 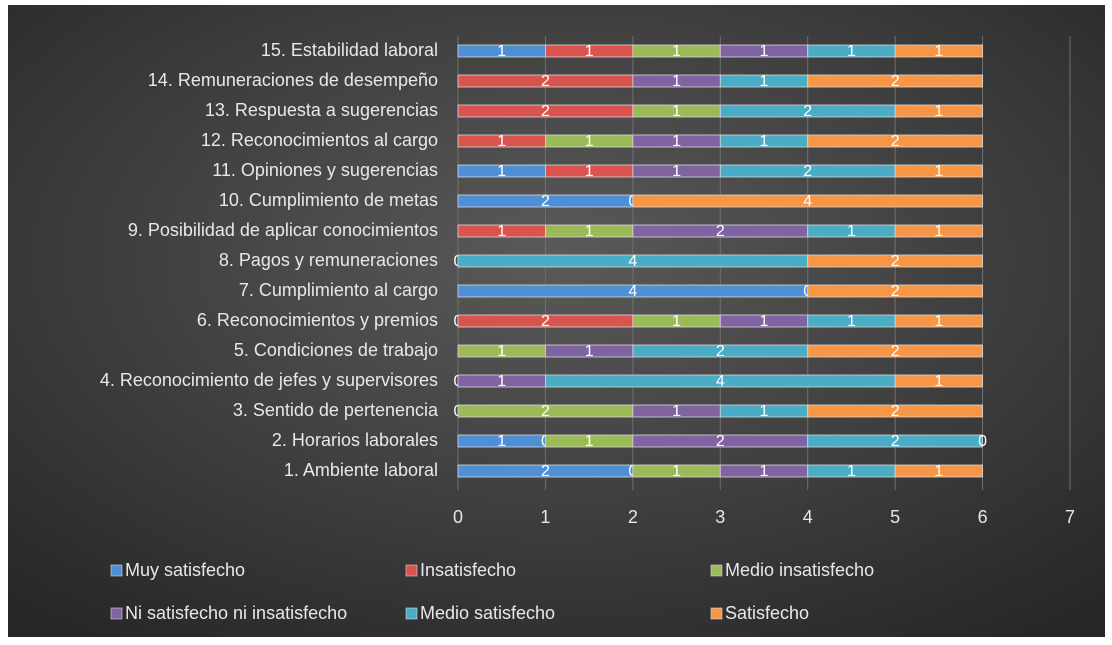 What do you see at coordinates (293, 80) in the screenshot?
I see `y-tick-label: 14. Remuneraciones de desempeño` at bounding box center [293, 80].